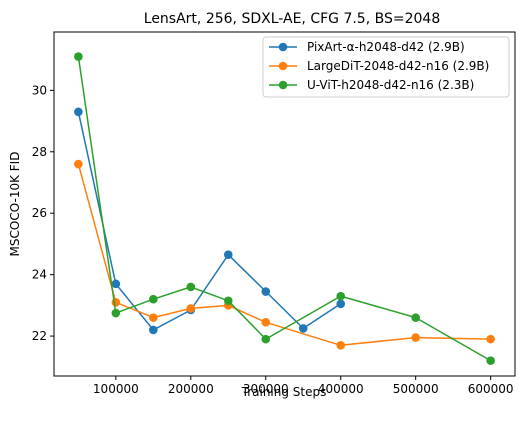 This screenshot has height=425, width=531. Describe the element at coordinates (39, 90) in the screenshot. I see `y-tick-label: 30` at that location.